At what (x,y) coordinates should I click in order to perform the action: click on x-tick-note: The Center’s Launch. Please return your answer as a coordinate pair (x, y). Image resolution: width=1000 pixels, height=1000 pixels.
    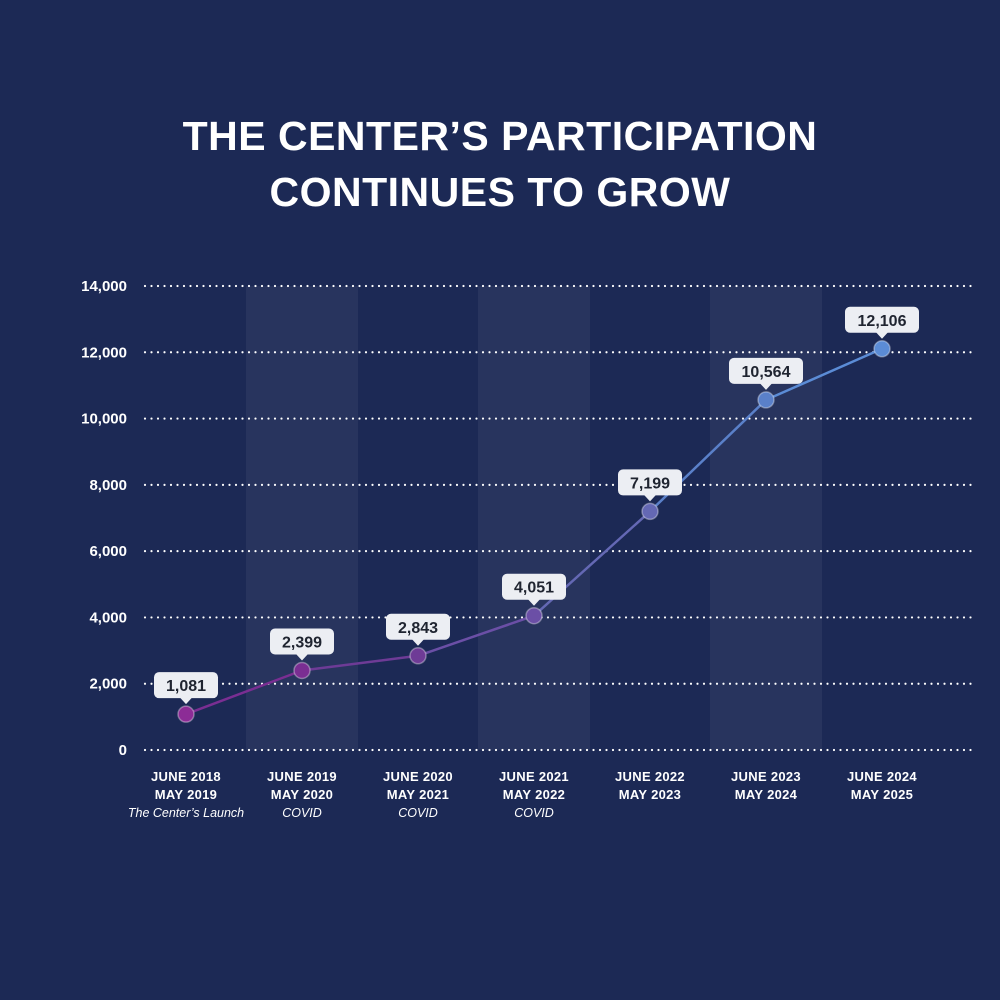
    Looking at the image, I should click on (186, 813).